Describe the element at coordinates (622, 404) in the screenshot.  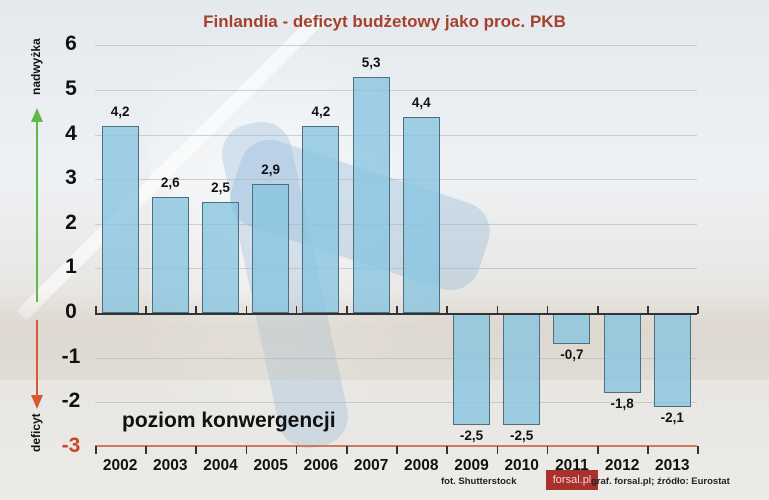
I see `value-label: -1,8` at that location.